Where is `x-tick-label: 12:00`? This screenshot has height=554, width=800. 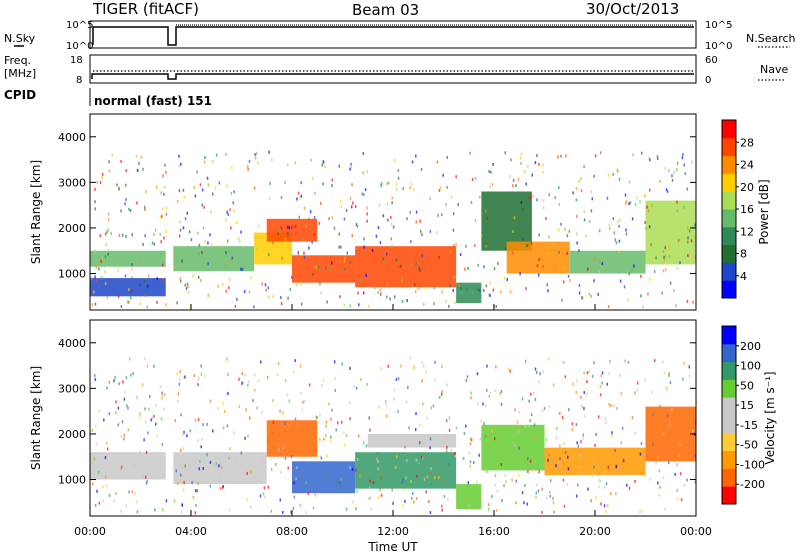
x-tick-label: 12:00 is located at coordinates (393, 531).